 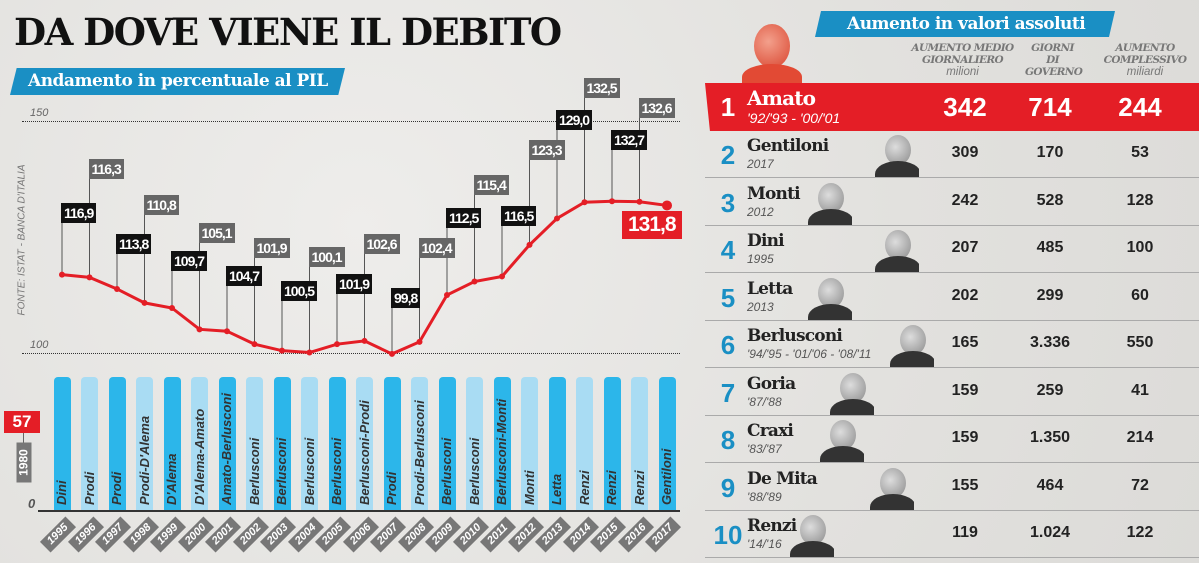 What do you see at coordinates (760, 259) in the screenshot?
I see `cell-period: 1995` at bounding box center [760, 259].